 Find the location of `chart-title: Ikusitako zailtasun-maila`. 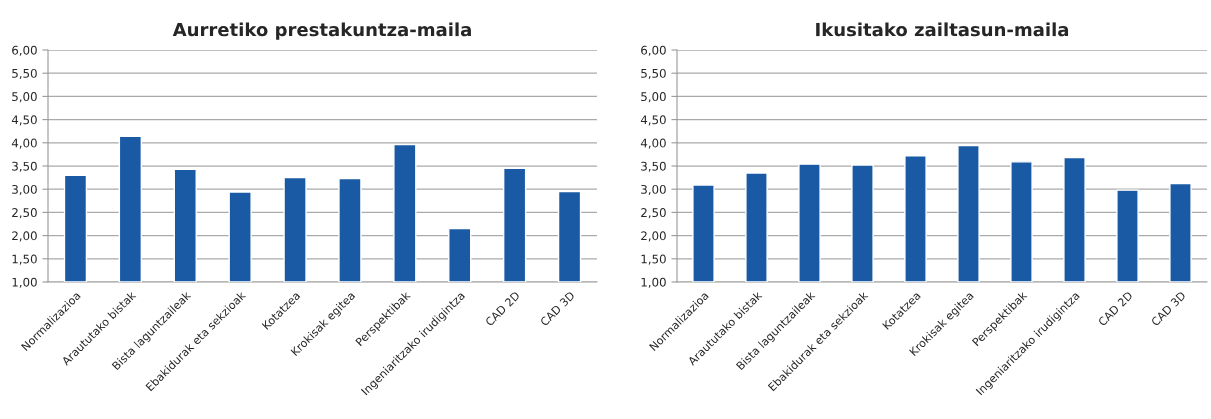

chart-title: Ikusitako zailtasun-maila is located at coordinates (942, 29).